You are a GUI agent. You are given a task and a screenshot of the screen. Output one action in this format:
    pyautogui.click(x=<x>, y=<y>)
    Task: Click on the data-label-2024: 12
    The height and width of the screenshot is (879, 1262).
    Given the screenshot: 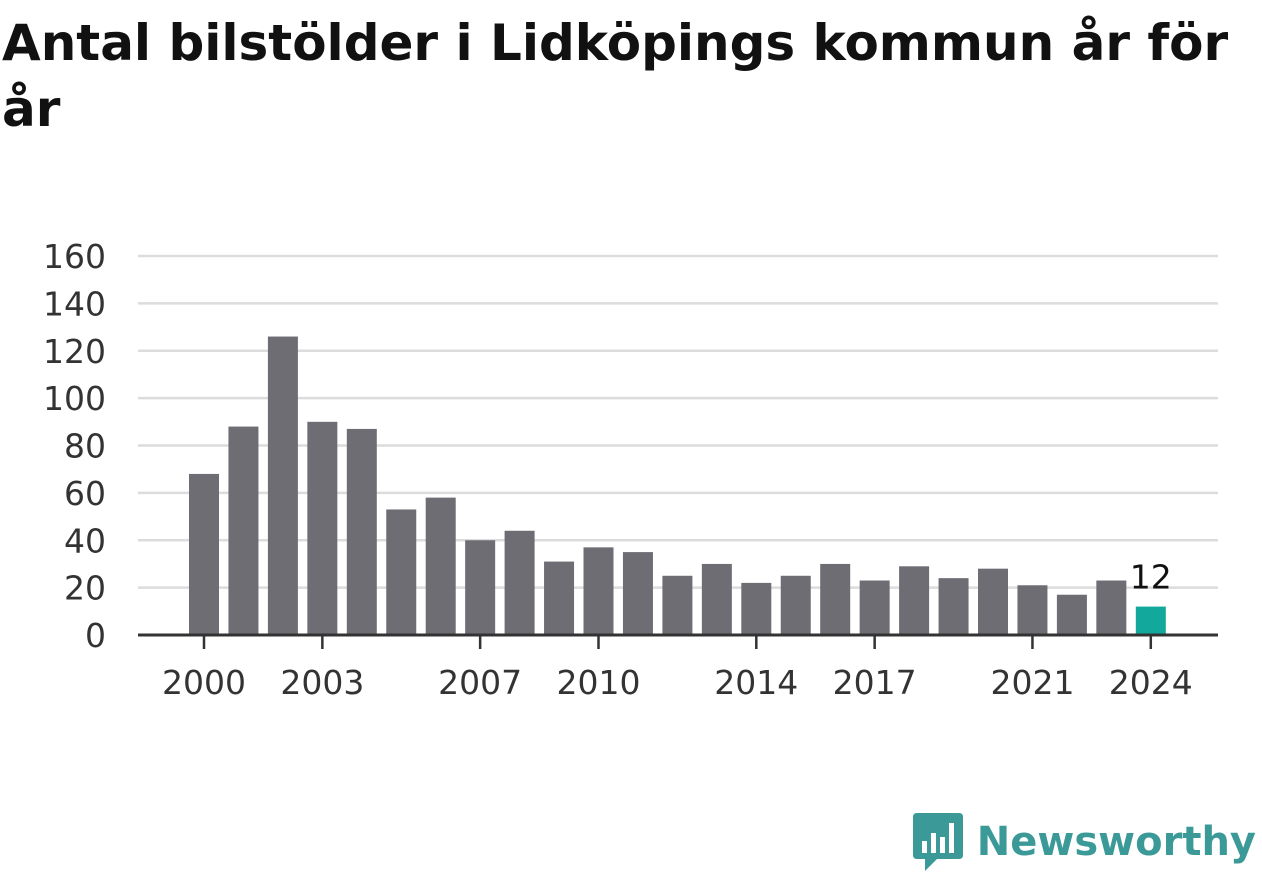 What is the action you would take?
    pyautogui.click(x=1151, y=577)
    